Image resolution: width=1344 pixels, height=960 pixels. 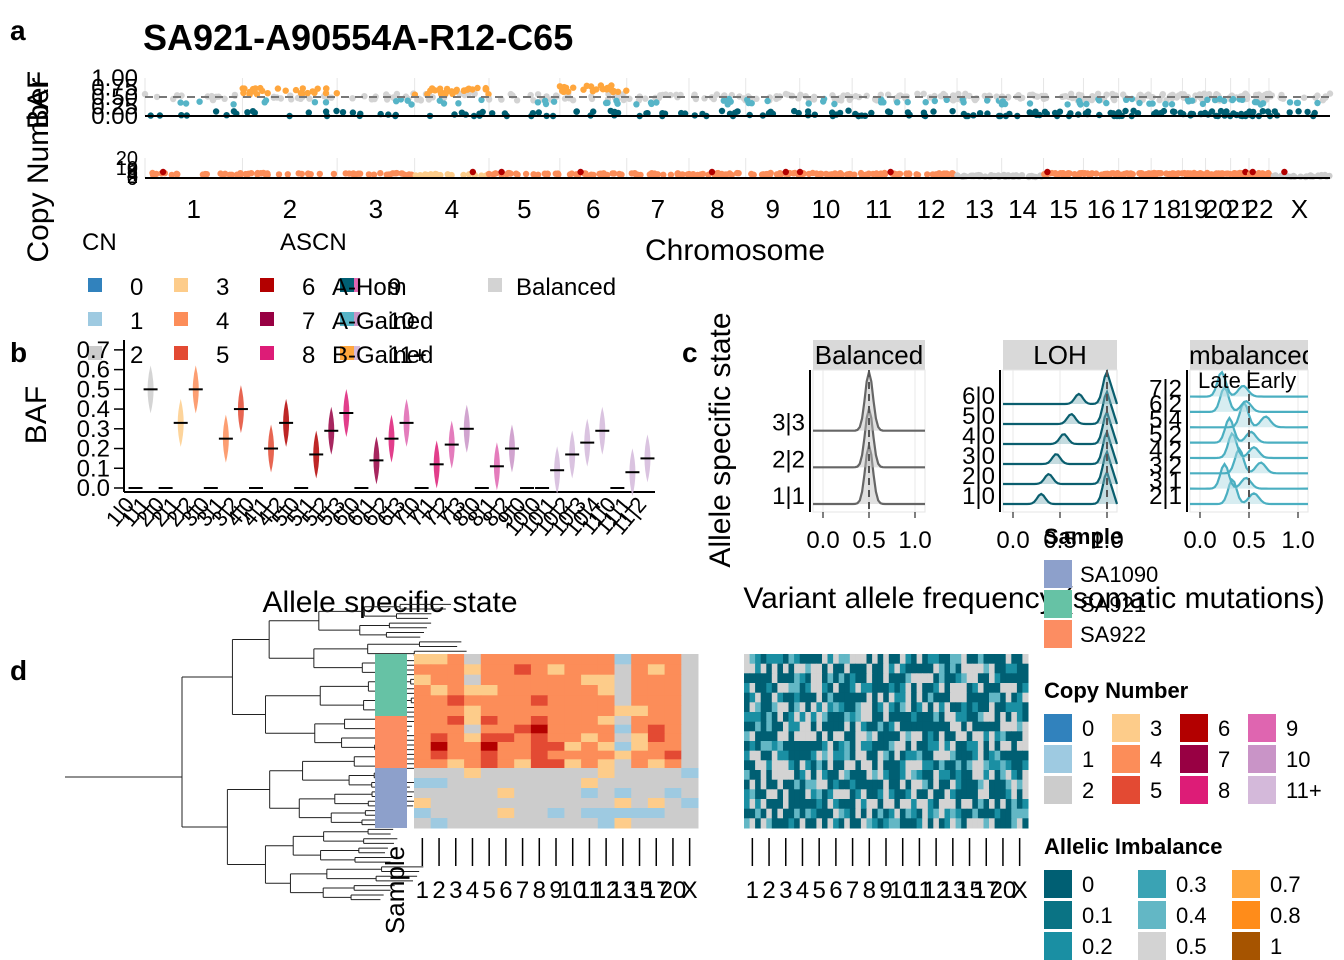 What do you see at coordinates (931, 209) in the screenshot?
I see `chromosome-tick-label: 12` at bounding box center [931, 209].